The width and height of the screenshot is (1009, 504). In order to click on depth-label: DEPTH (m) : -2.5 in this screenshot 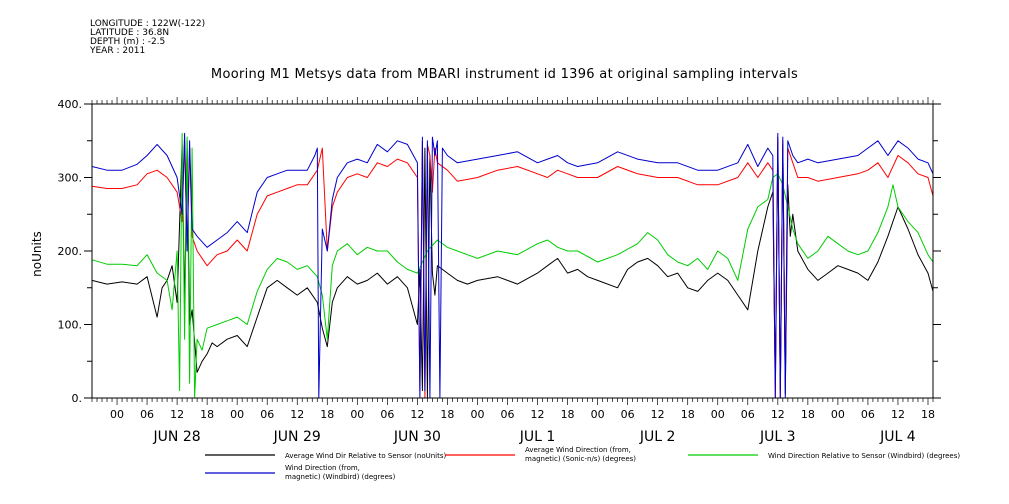, I will do `click(128, 42)`.